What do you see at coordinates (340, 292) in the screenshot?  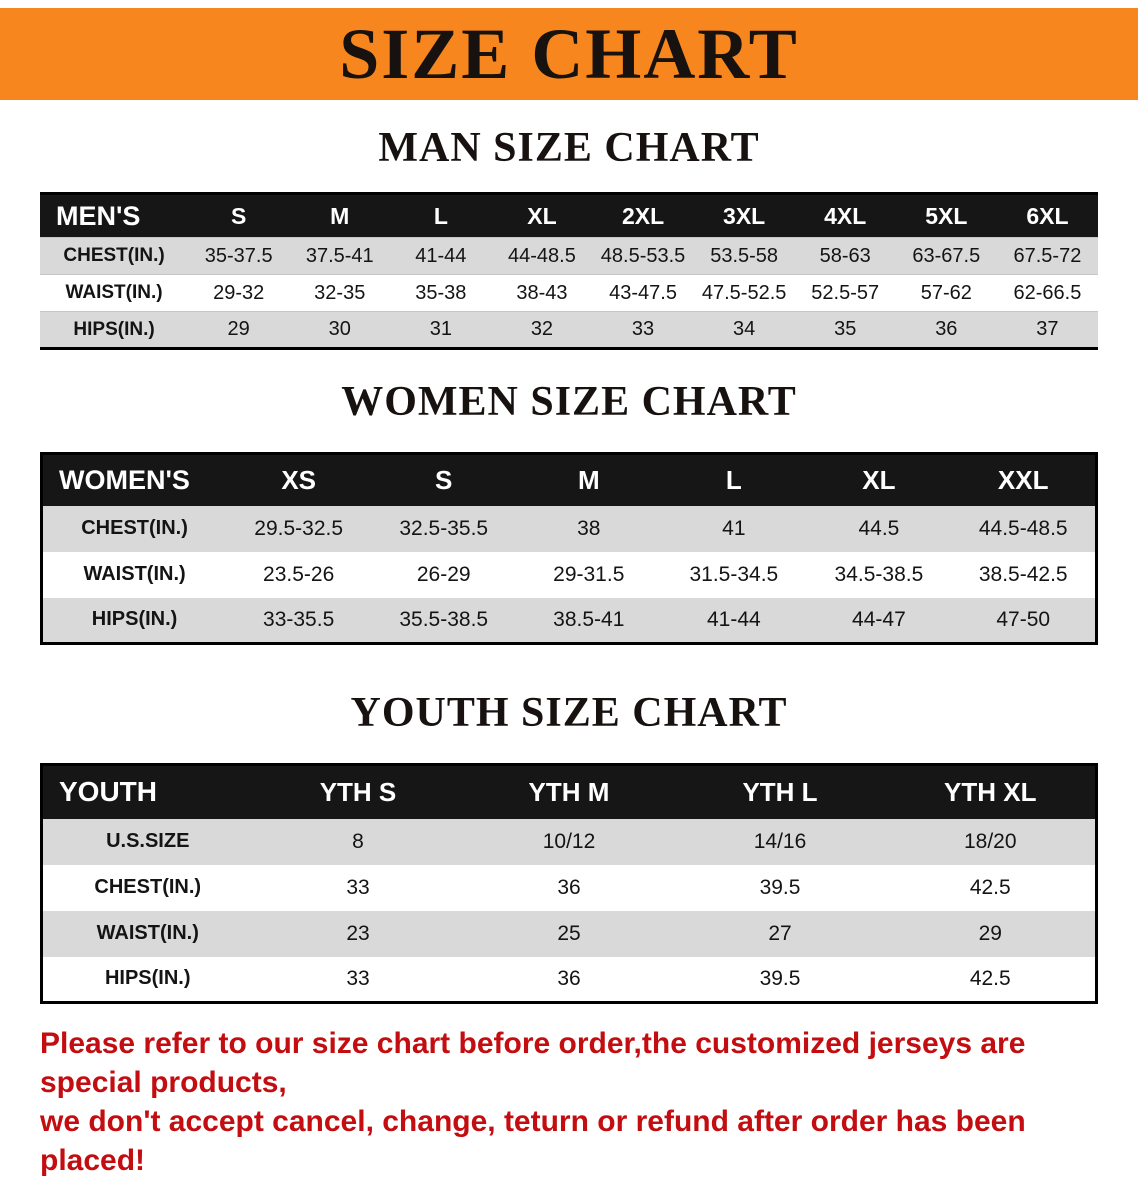 I see `value-cell: 32-35` at bounding box center [340, 292].